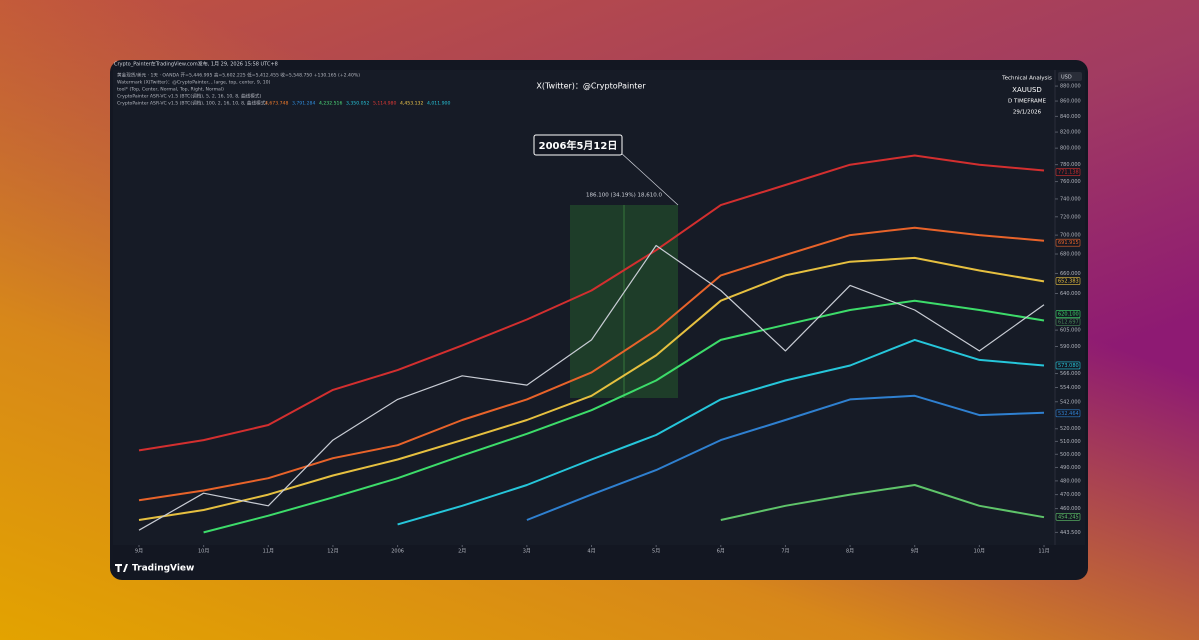  Describe the element at coordinates (1070, 117) in the screenshot. I see `y-tick-label: 840.000` at that location.